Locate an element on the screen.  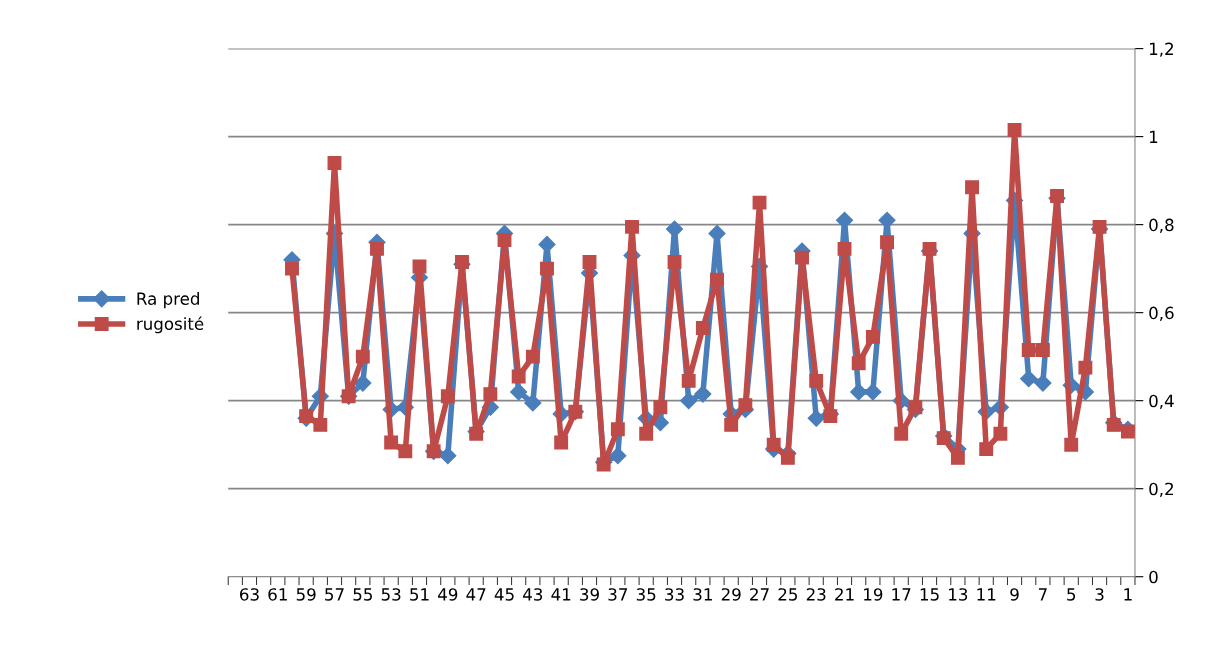
x-tick-label: 57 is located at coordinates (334, 594).